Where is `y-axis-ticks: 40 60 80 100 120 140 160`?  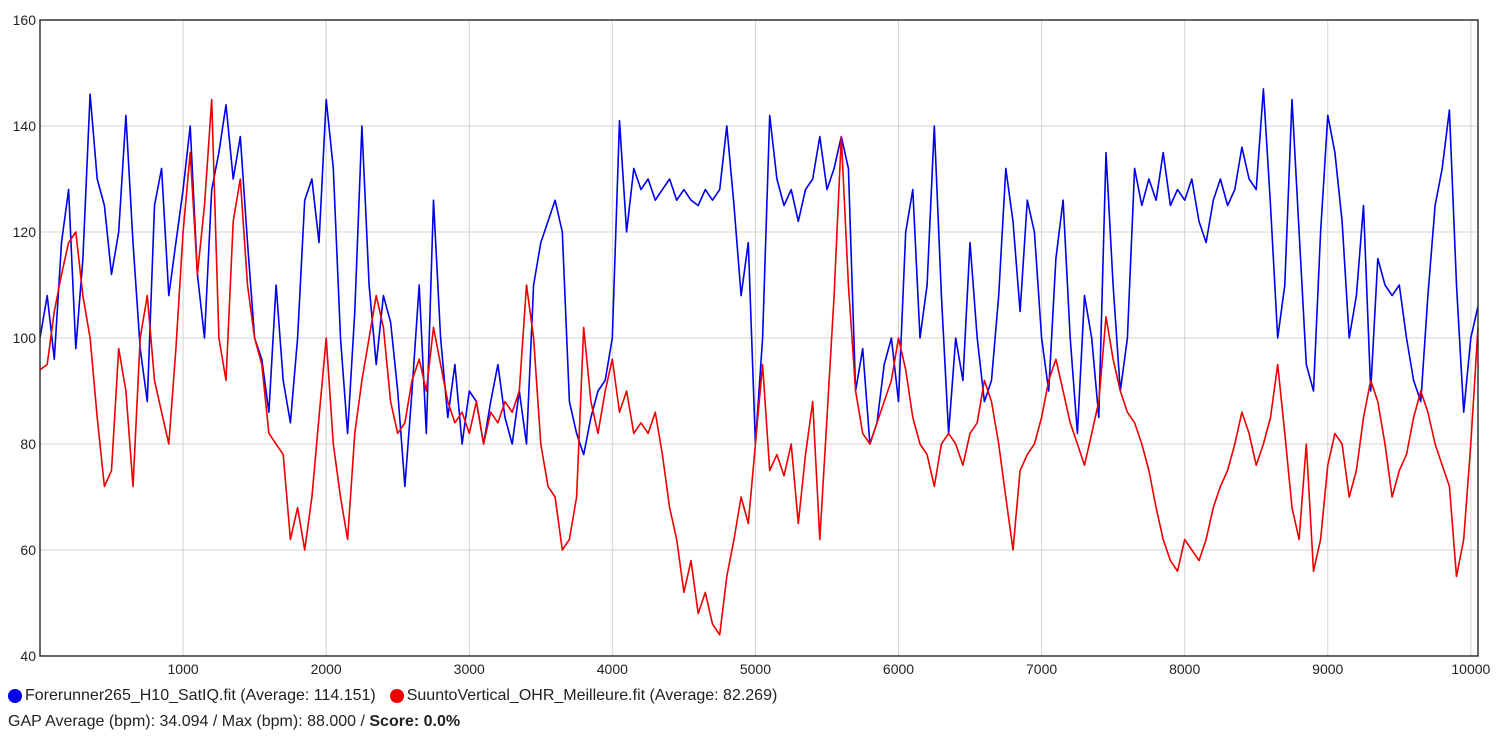
y-axis-ticks: 40 60 80 100 120 140 160 is located at coordinates (25, 338).